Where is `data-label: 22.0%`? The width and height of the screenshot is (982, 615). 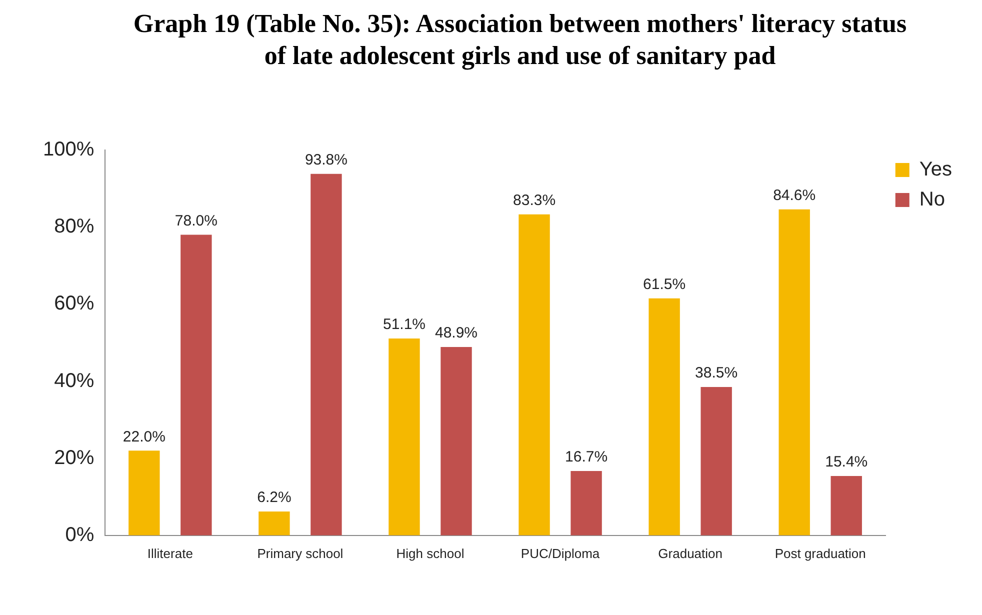 data-label: 22.0% is located at coordinates (144, 437).